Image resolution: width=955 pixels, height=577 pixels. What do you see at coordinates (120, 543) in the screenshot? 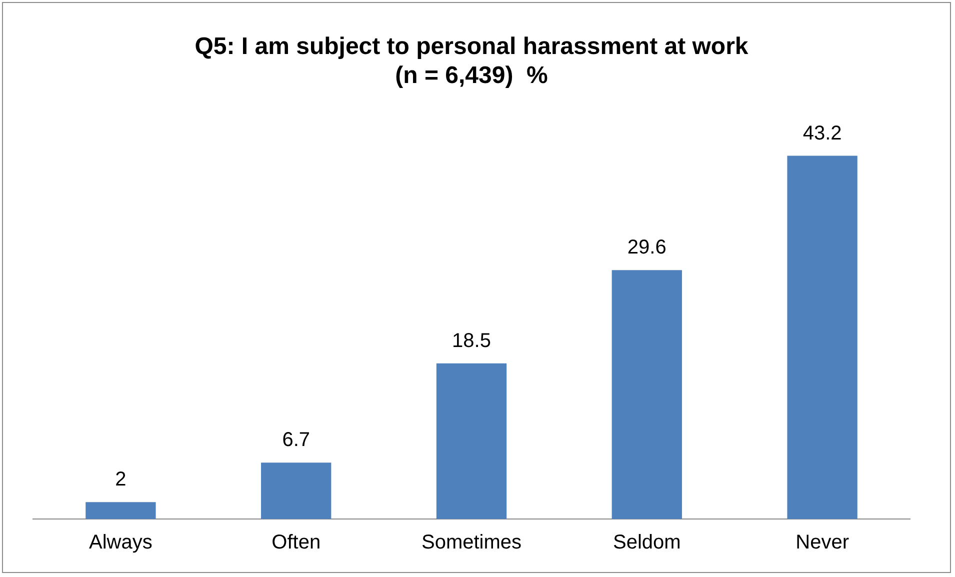
I see `x-tick-label: Always` at bounding box center [120, 543].